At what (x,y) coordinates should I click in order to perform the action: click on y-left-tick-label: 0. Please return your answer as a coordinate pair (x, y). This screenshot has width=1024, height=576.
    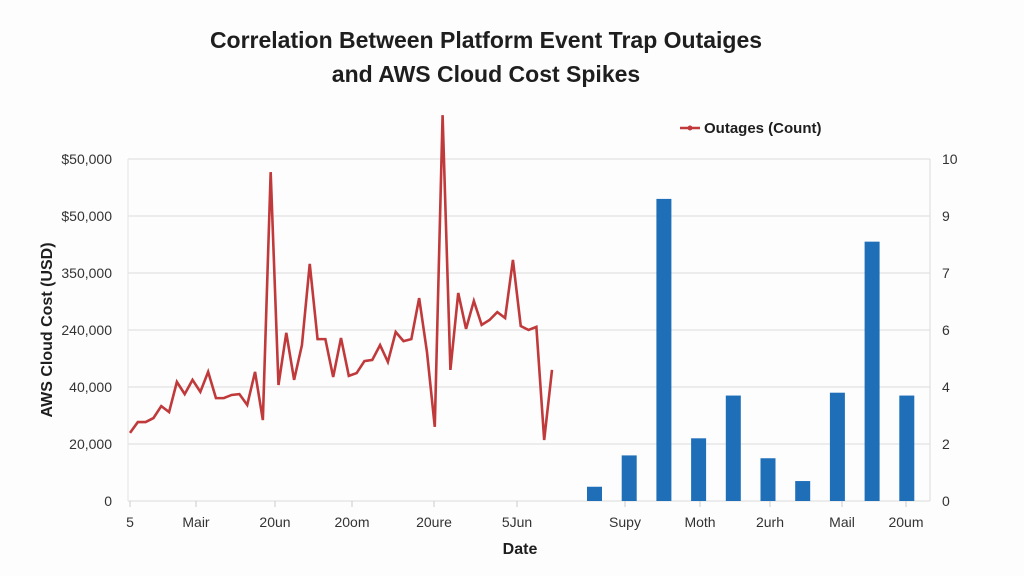
    Looking at the image, I should click on (108, 501).